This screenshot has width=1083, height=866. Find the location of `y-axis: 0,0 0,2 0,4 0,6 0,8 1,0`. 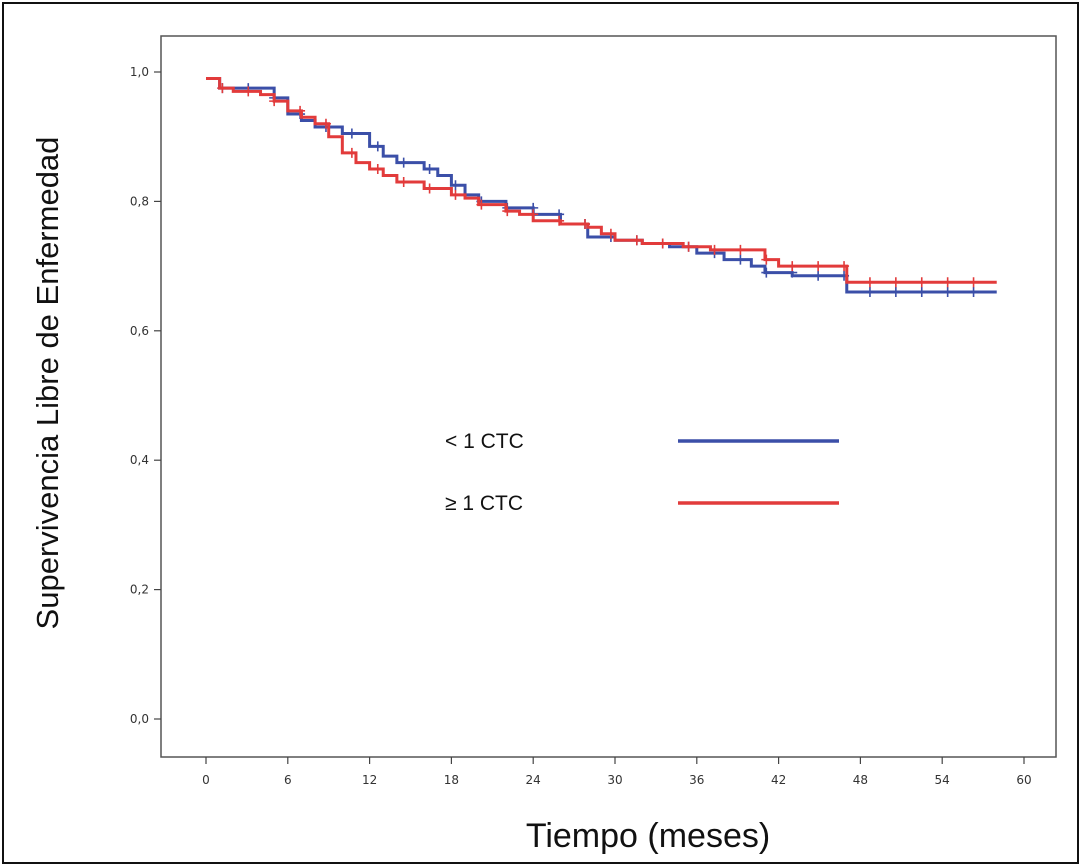

y-axis: 0,0 0,2 0,4 0,6 0,8 1,0 is located at coordinates (145, 395).